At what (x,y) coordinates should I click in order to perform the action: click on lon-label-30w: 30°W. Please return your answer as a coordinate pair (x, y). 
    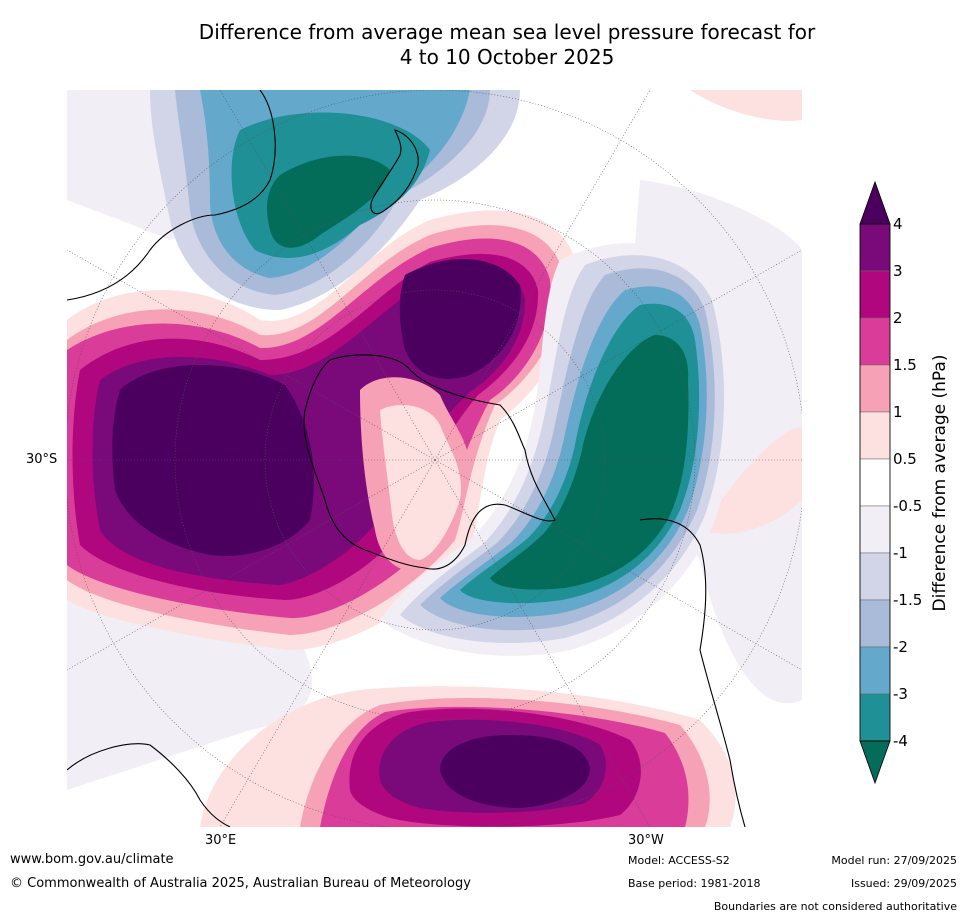
    Looking at the image, I should click on (646, 840).